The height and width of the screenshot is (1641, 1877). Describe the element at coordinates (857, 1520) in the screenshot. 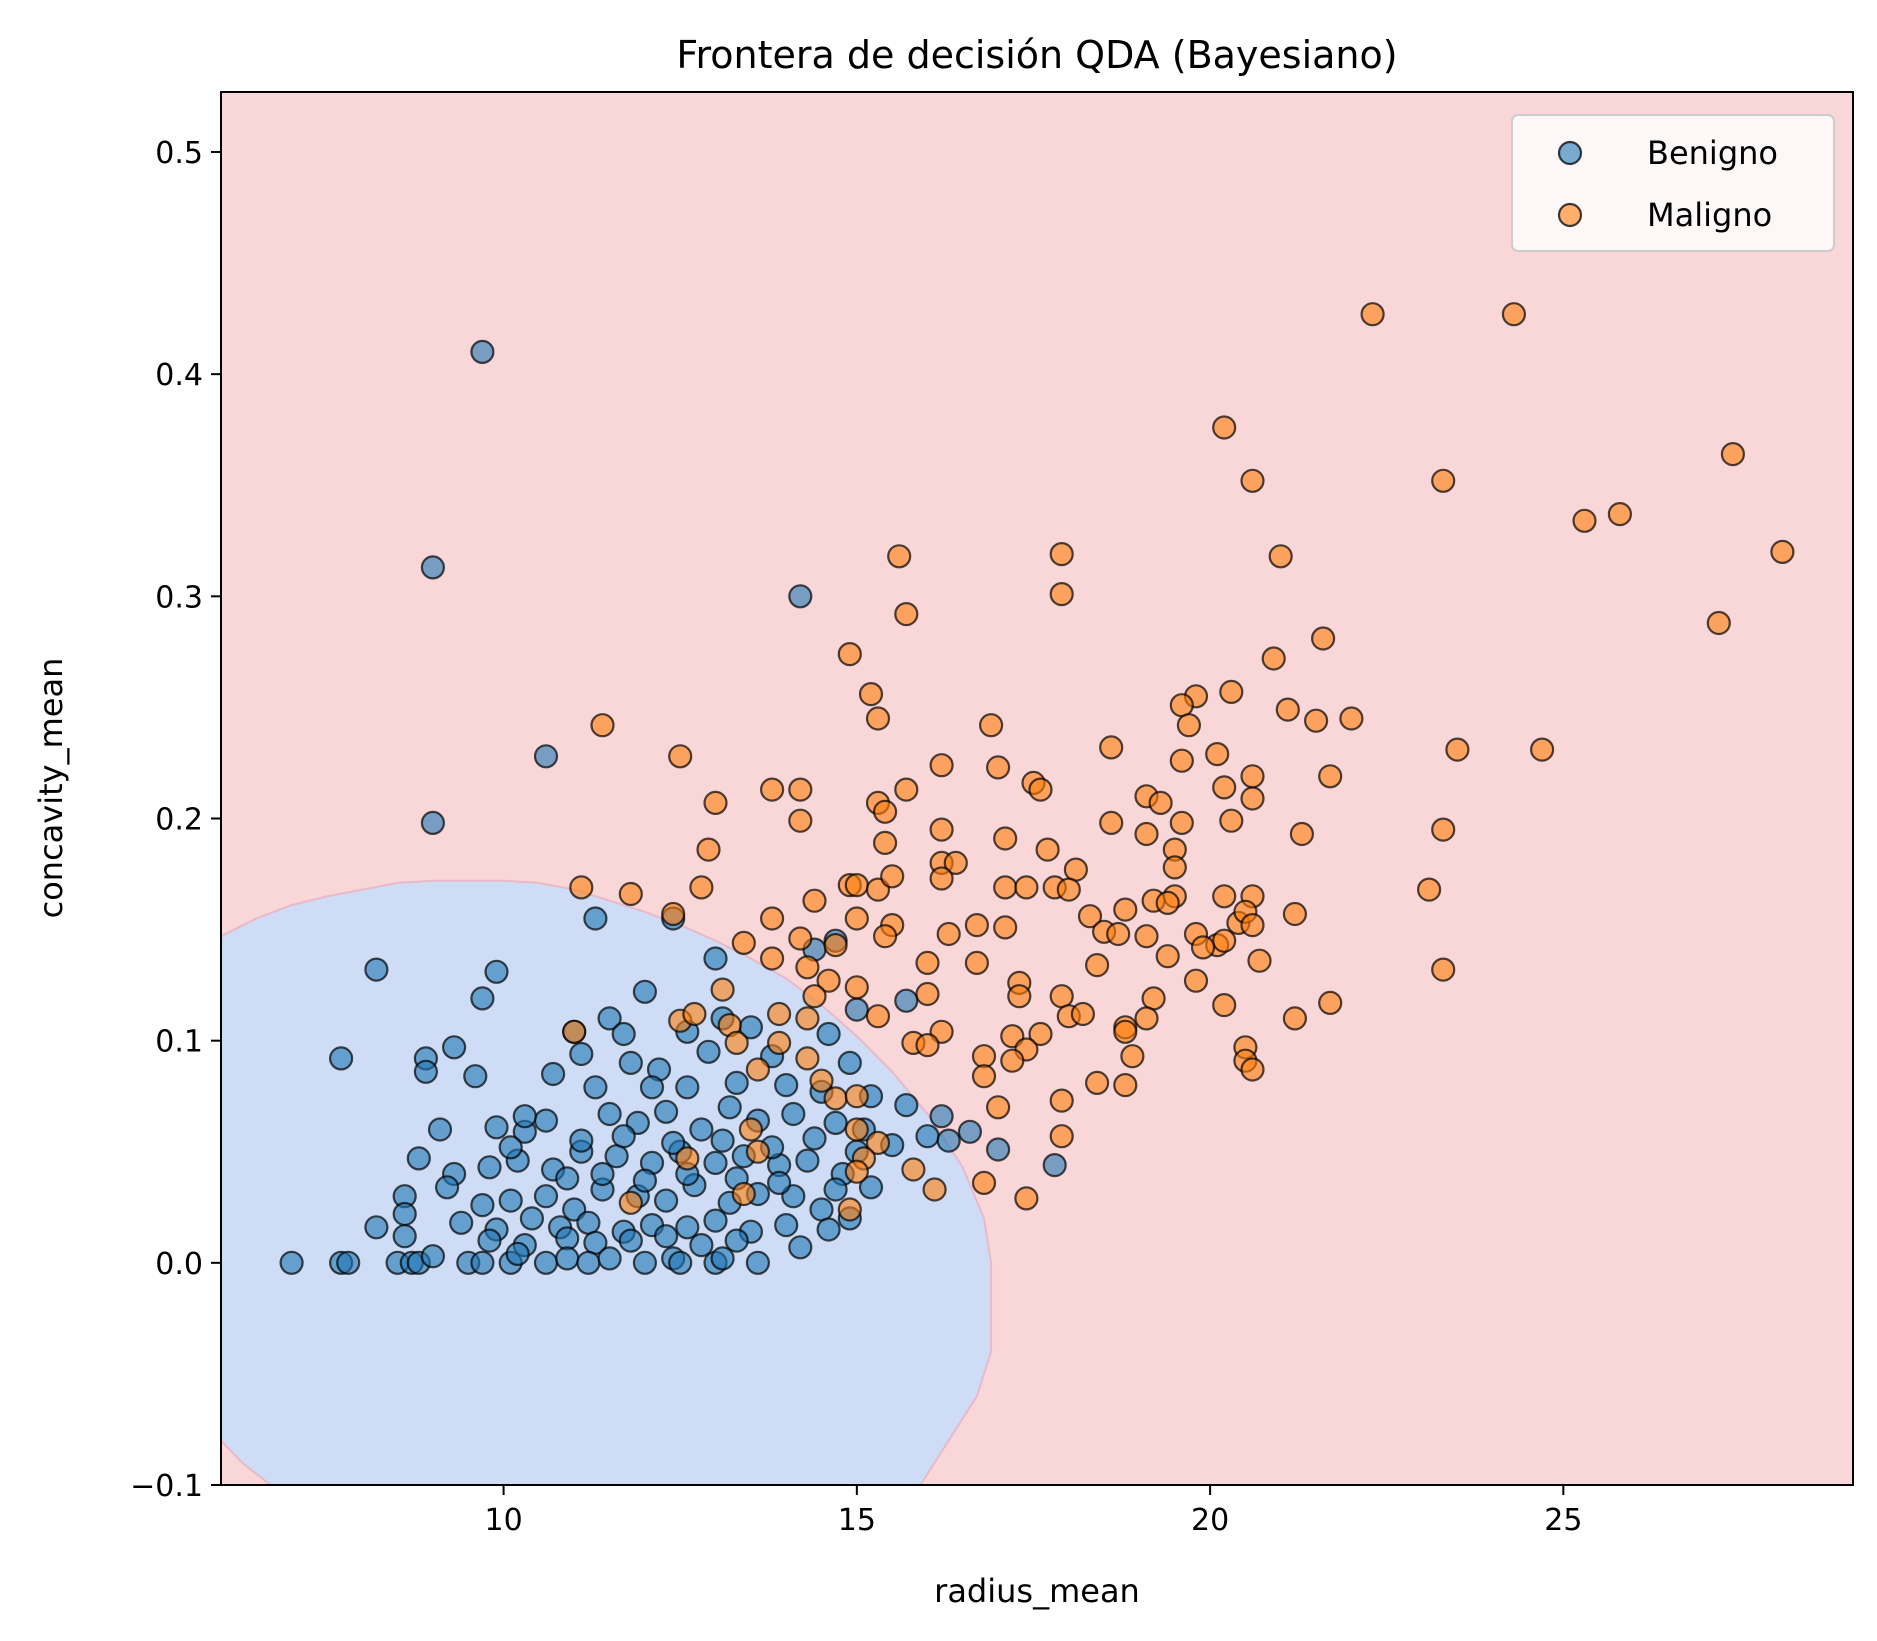

I see `x-tick-label: 15` at that location.